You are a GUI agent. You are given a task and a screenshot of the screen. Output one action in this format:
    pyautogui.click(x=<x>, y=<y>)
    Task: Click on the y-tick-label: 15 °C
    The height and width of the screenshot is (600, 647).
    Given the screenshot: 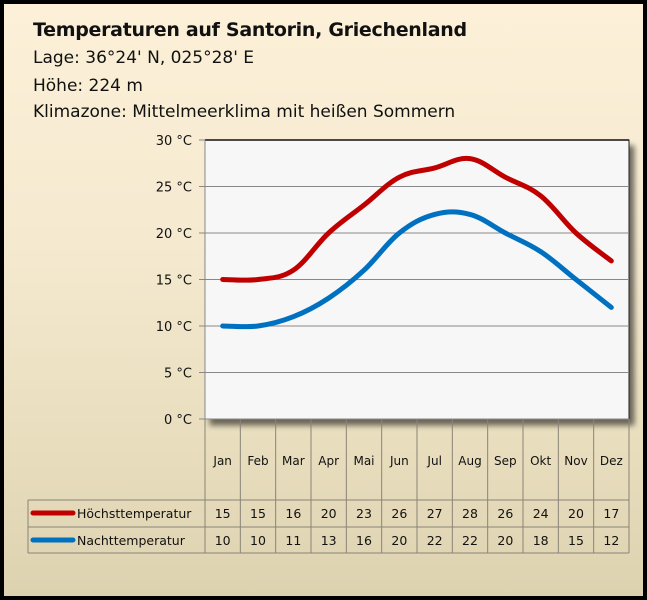 What is the action you would take?
    pyautogui.click(x=174, y=281)
    